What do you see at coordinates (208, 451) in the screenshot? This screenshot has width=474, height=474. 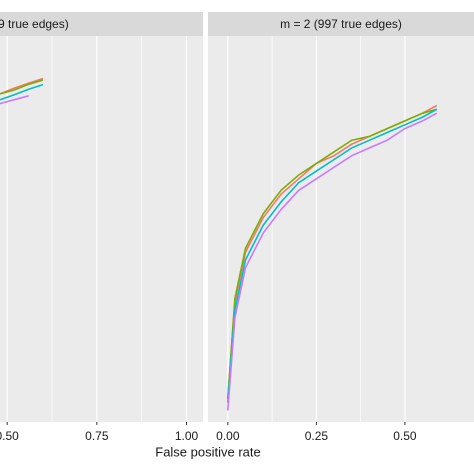 I see `x-axis-title: False positive rate` at bounding box center [208, 451].